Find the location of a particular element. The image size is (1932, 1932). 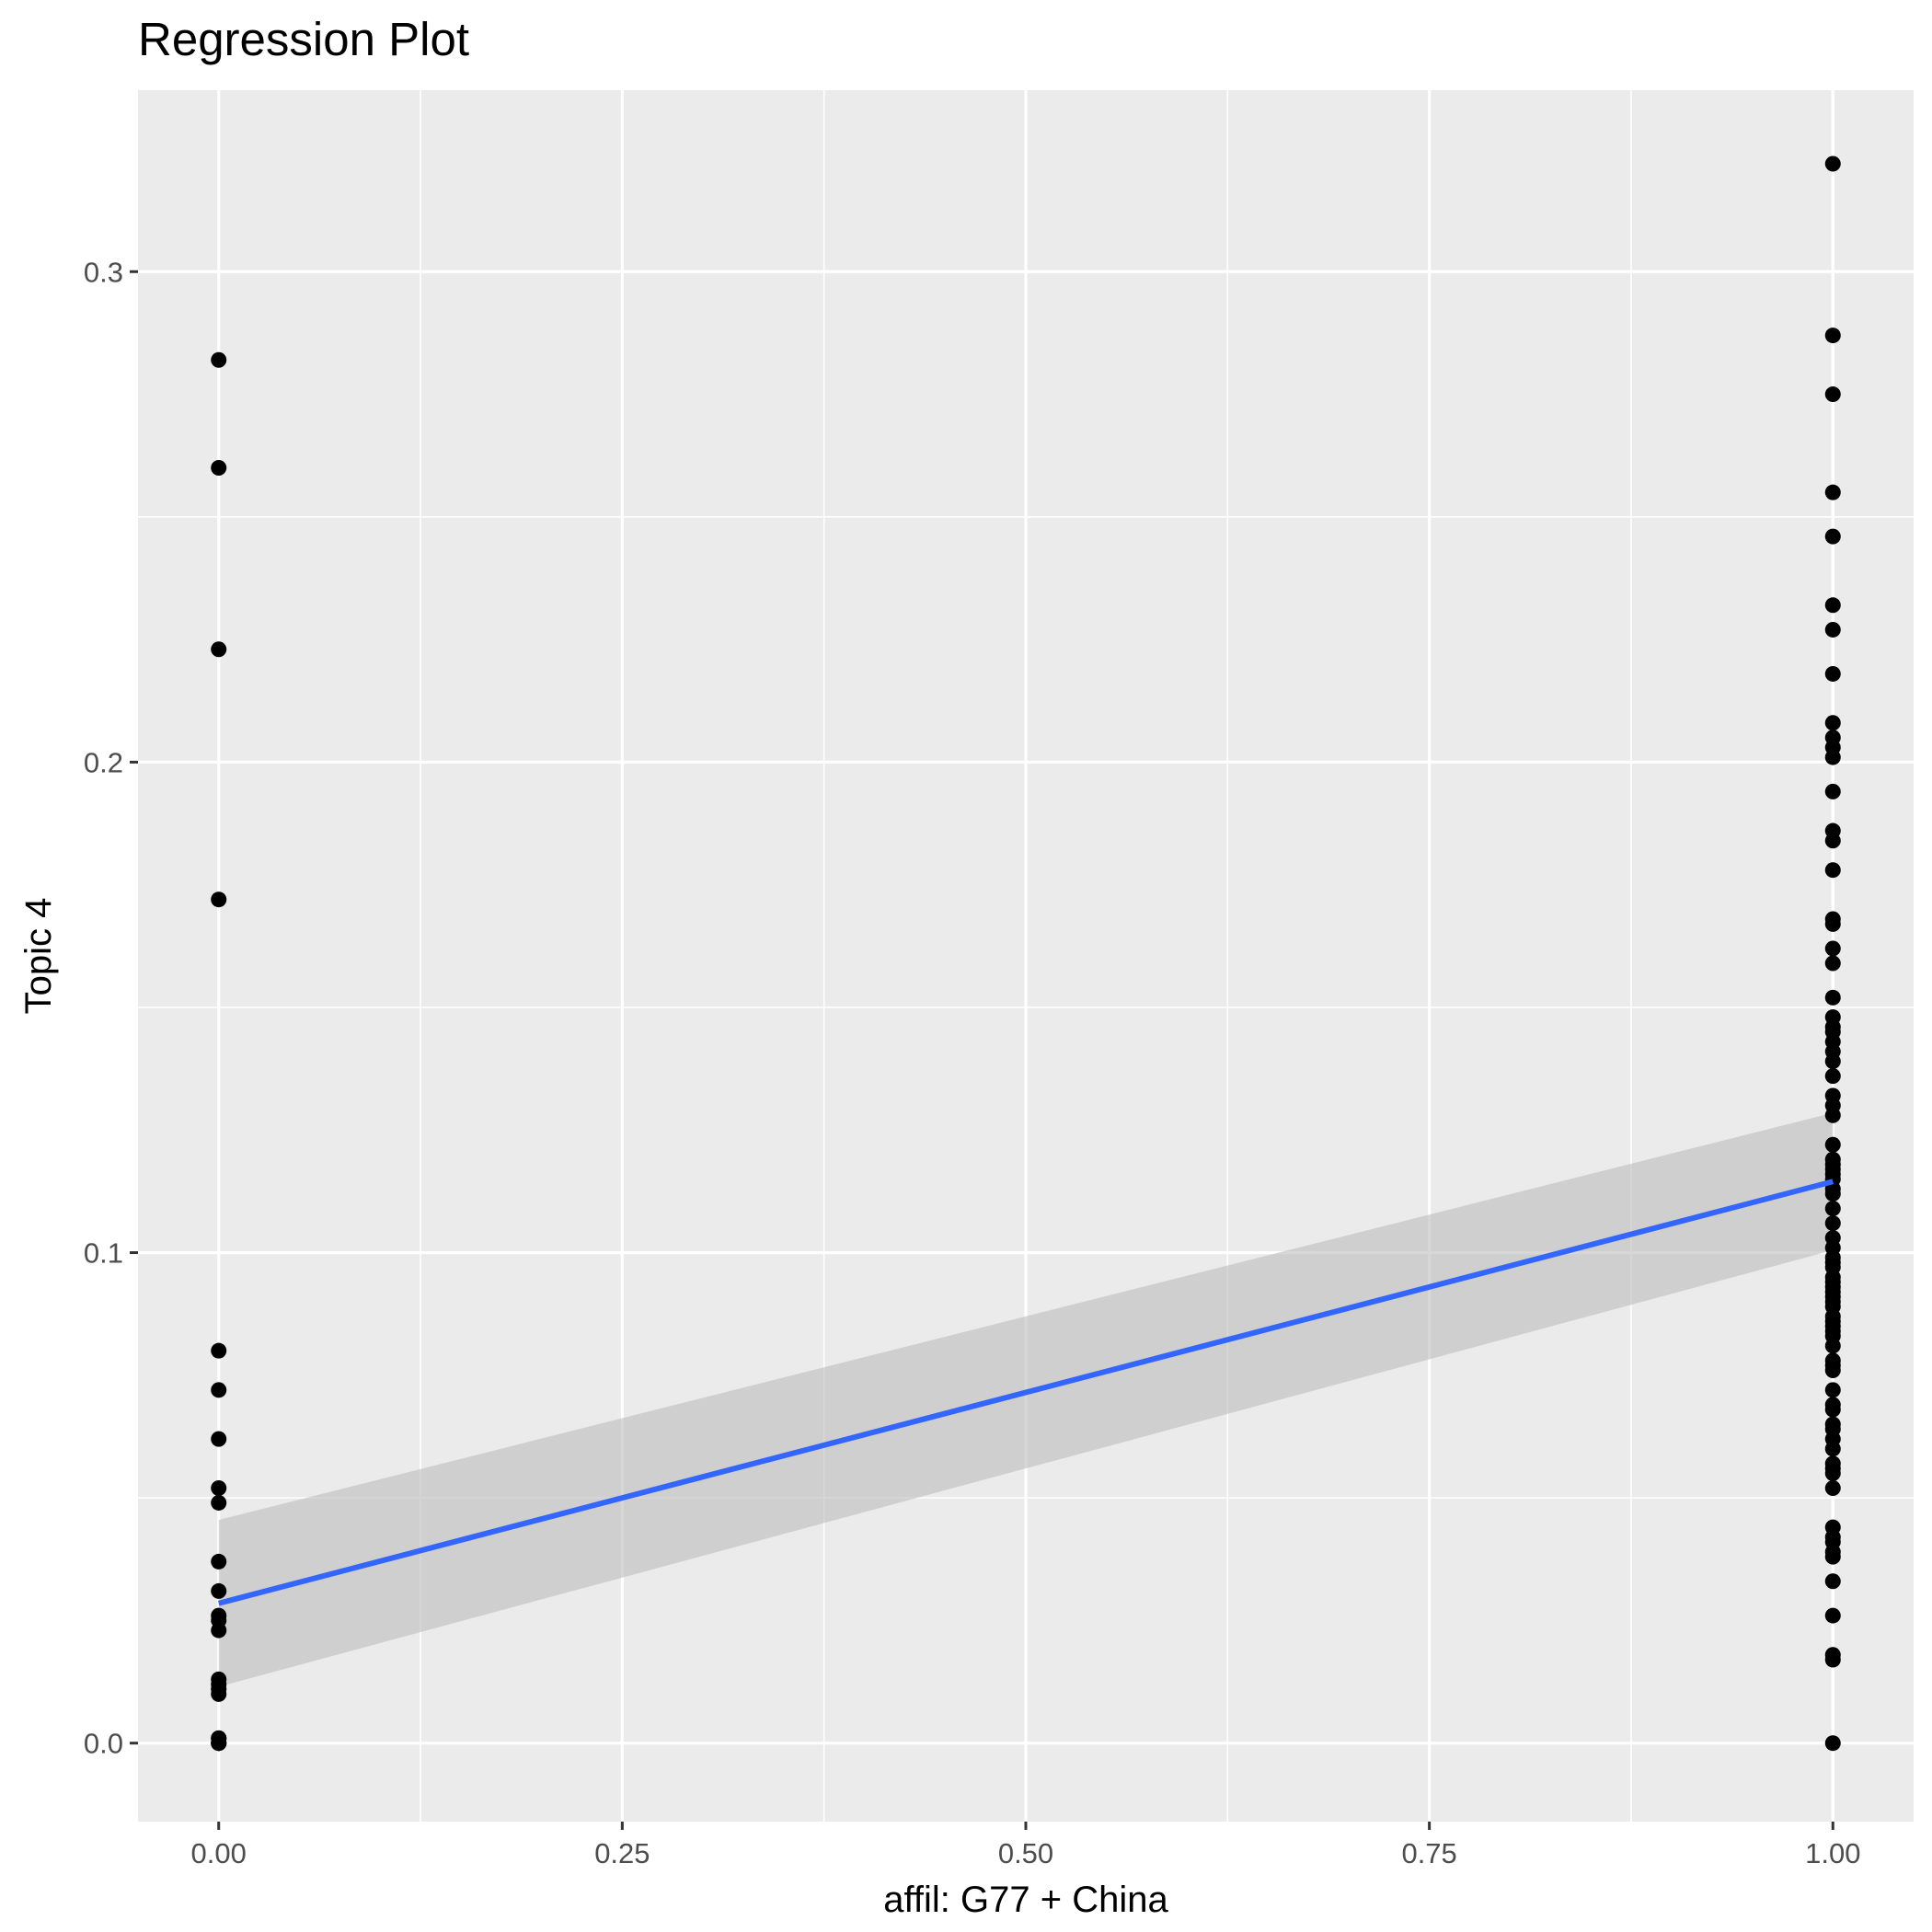

chart-title: Regression Plot is located at coordinates (303, 39).